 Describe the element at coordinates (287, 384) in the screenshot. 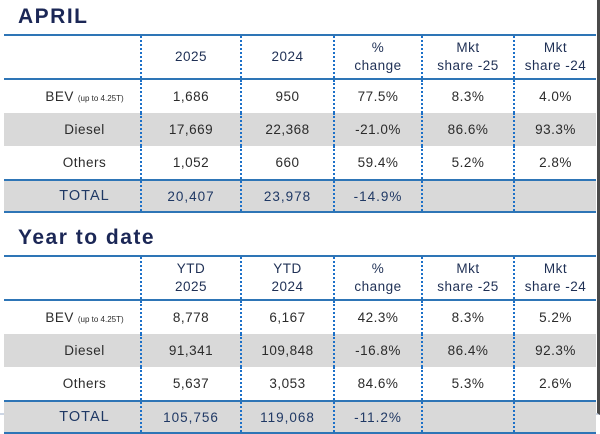

I see `cell-value: 3,053` at that location.